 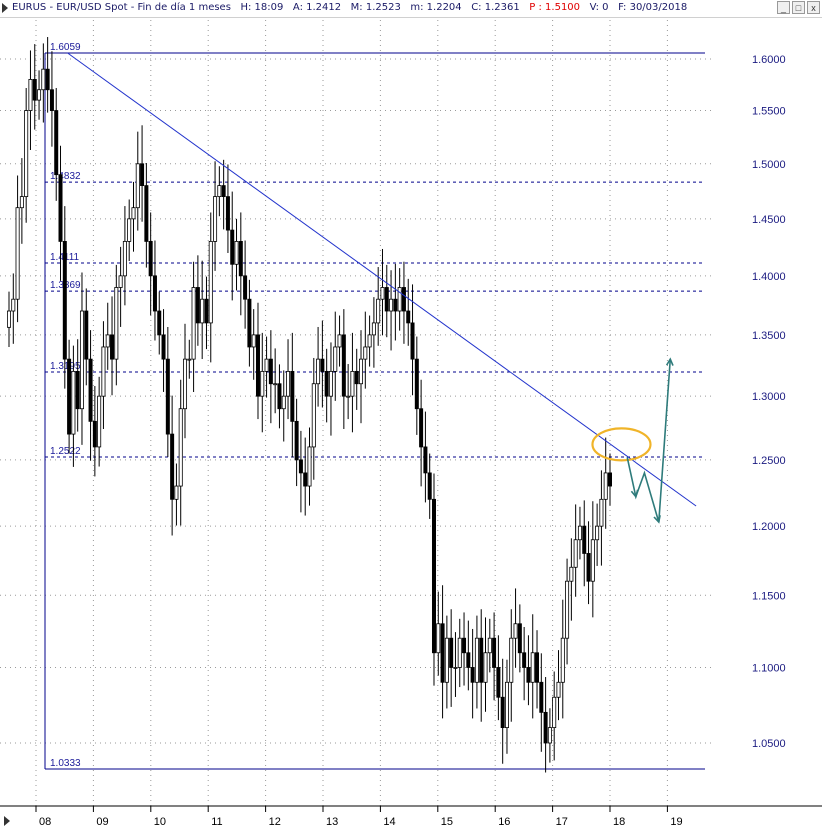 What do you see at coordinates (317, 7) in the screenshot?
I see `open-field: A: 1.2412` at bounding box center [317, 7].